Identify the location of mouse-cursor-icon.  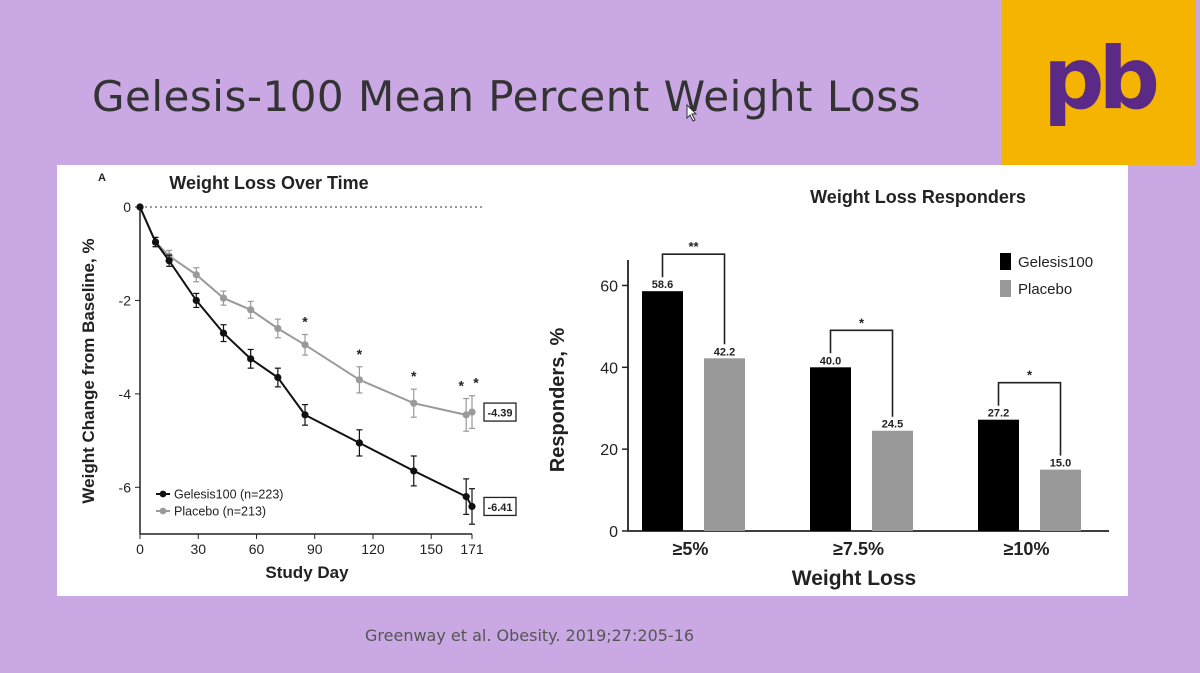
(692, 113).